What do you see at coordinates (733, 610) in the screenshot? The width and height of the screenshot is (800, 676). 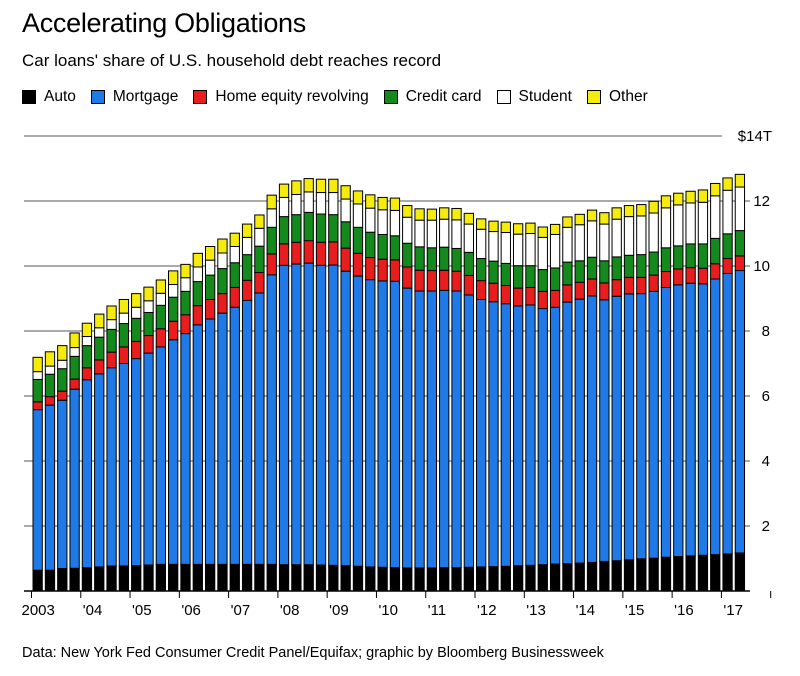 I see `x-tick-label: '17` at bounding box center [733, 610].